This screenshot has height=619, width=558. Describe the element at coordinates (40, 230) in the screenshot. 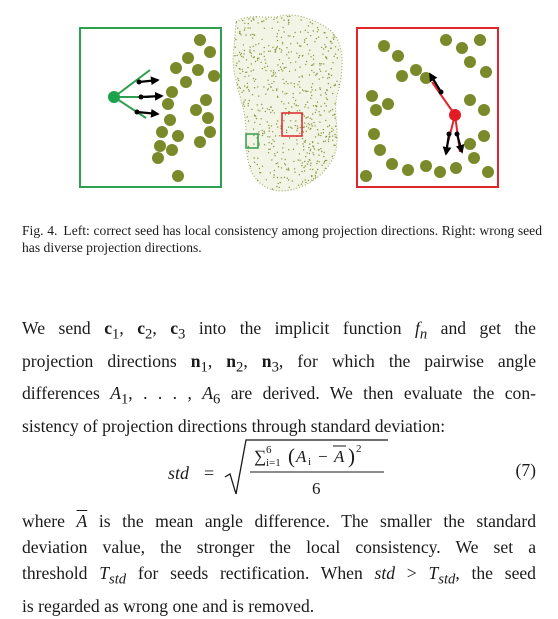

I see `caption-label: Fig. 4.` at that location.